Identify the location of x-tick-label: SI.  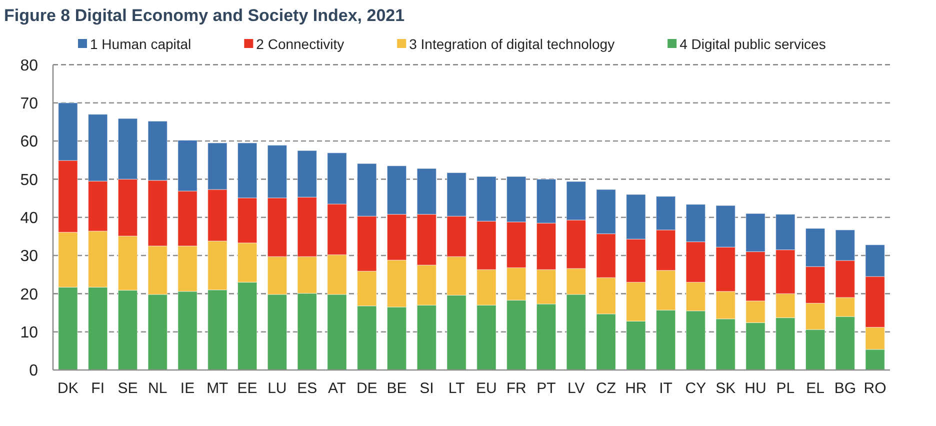
(427, 388).